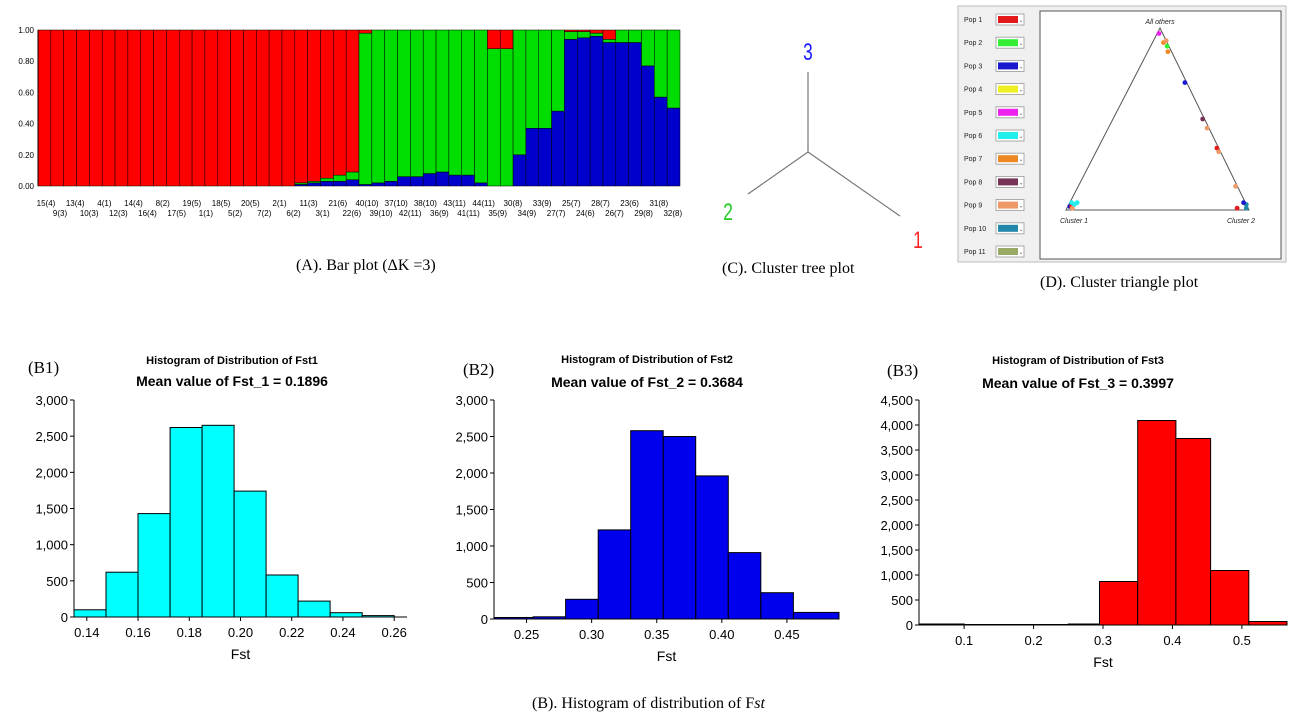 The height and width of the screenshot is (714, 1293). I want to click on x-tick-label-bottom: 29(8), so click(643, 213).